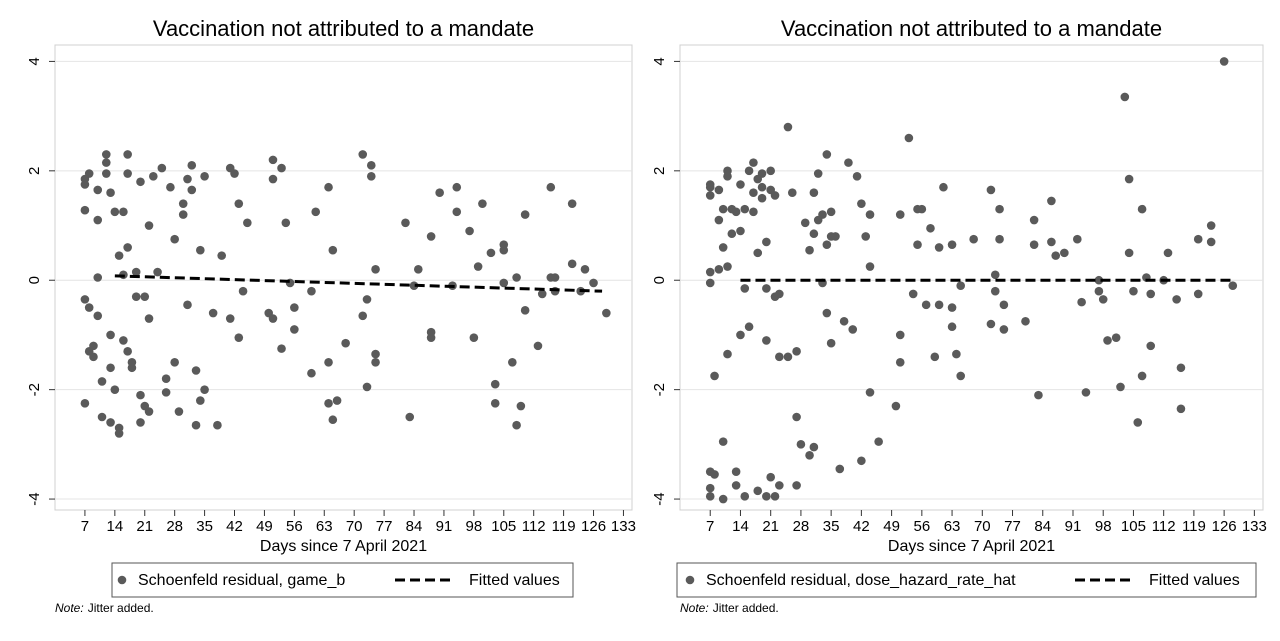 This screenshot has width=1280, height=641. What do you see at coordinates (801, 526) in the screenshot?
I see `x-tick-label: 28` at bounding box center [801, 526].